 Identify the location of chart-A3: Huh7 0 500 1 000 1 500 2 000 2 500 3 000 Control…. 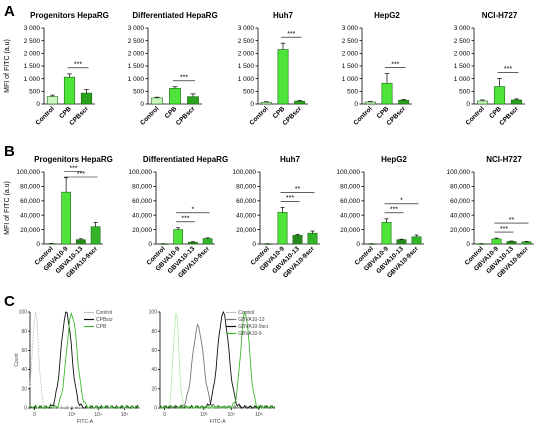
(273, 69).